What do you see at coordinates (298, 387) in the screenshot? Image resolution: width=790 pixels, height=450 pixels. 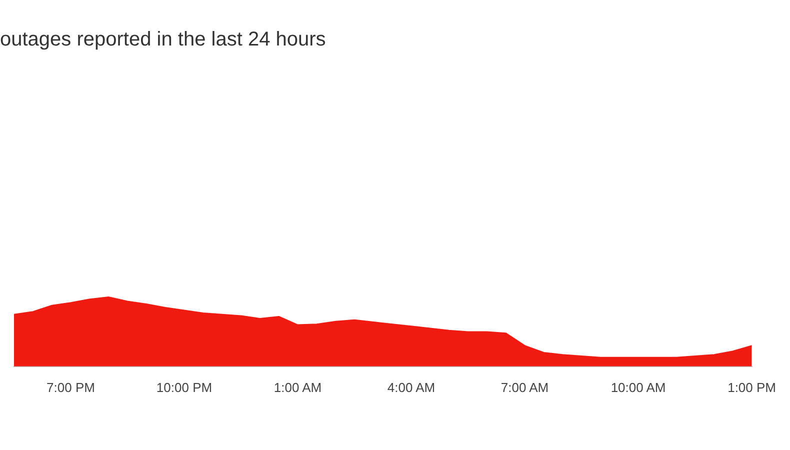 I see `x-tick-label: 1:00 AM` at bounding box center [298, 387].